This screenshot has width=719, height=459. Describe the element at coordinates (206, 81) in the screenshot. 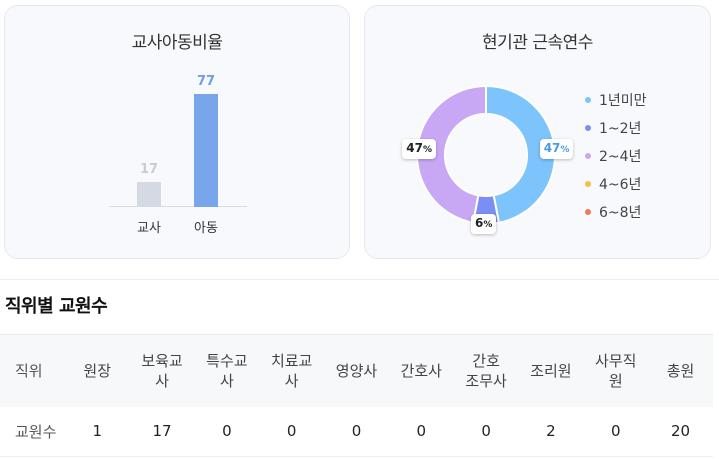

I see `bar-value-label: 77` at that location.